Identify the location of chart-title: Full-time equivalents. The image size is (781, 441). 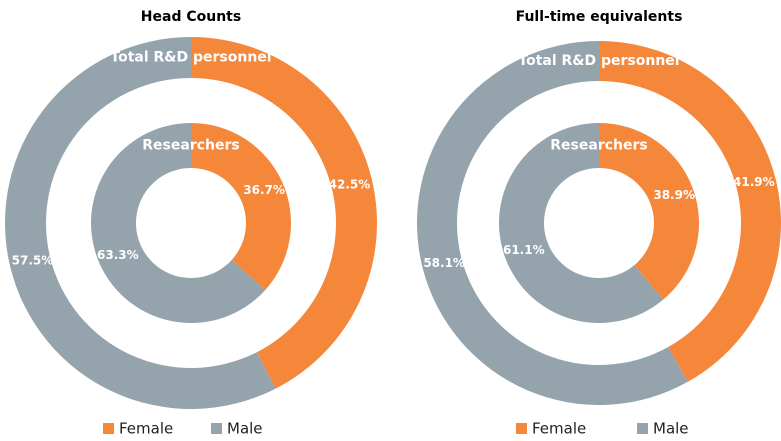
(599, 17).